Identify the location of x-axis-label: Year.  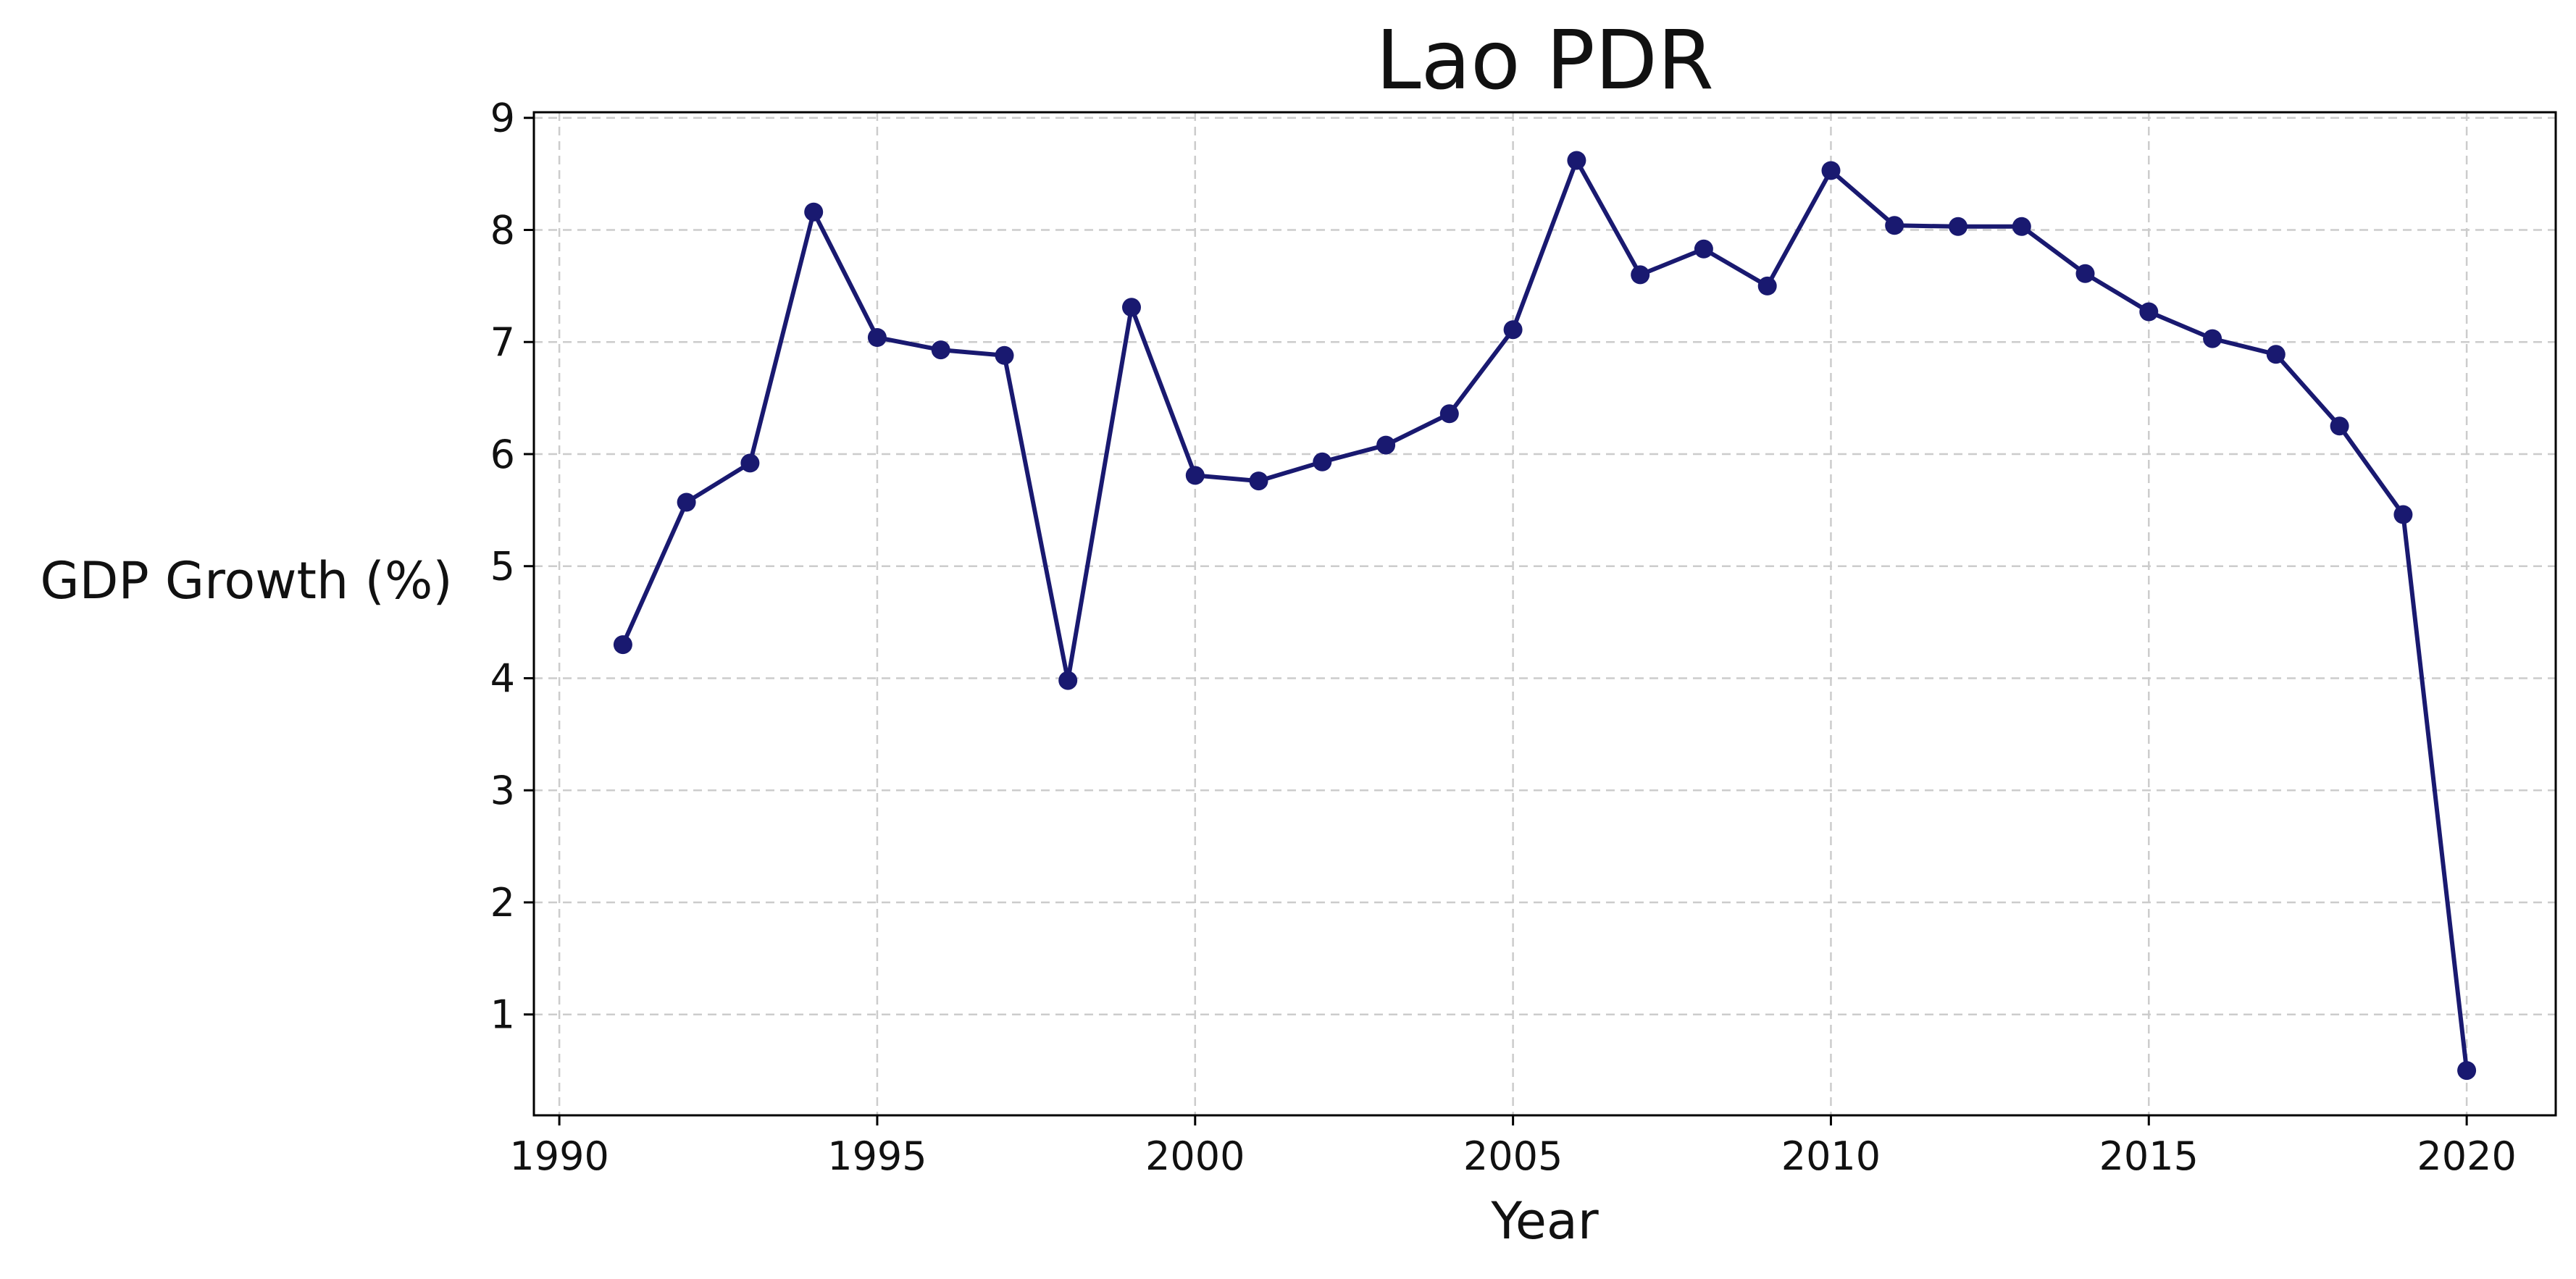
(1544, 1221).